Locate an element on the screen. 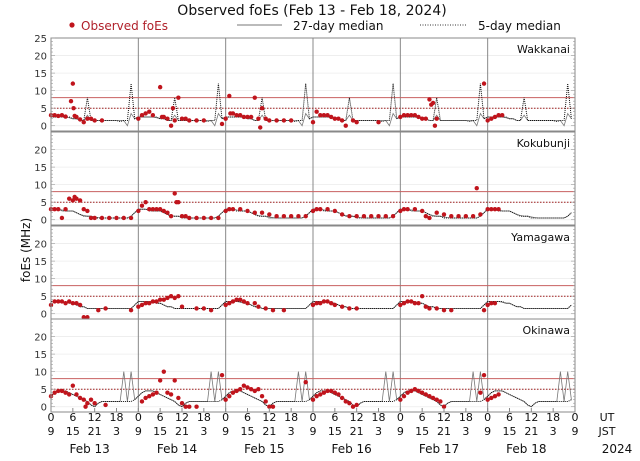  y-tick-label: 0 is located at coordinates (44, 408).